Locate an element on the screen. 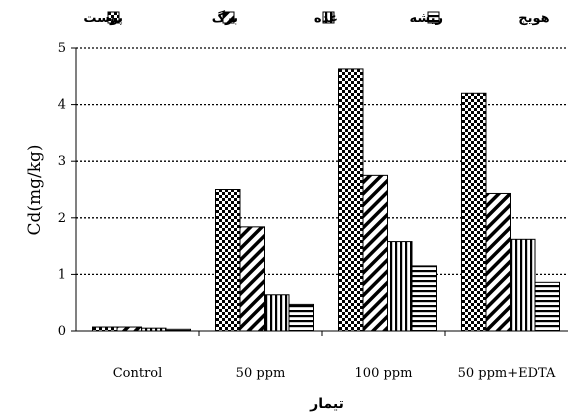  x-tick-label: 50 ppm+EDTA is located at coordinates (507, 373).